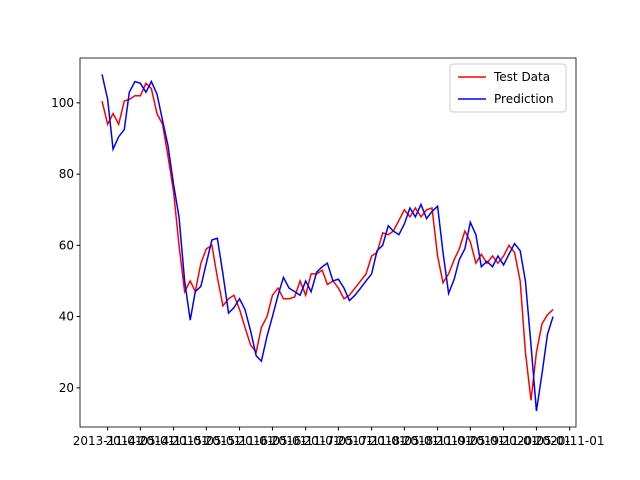 This screenshot has width=640, height=480. What do you see at coordinates (66, 174) in the screenshot?
I see `y-tick-label: 80` at bounding box center [66, 174].